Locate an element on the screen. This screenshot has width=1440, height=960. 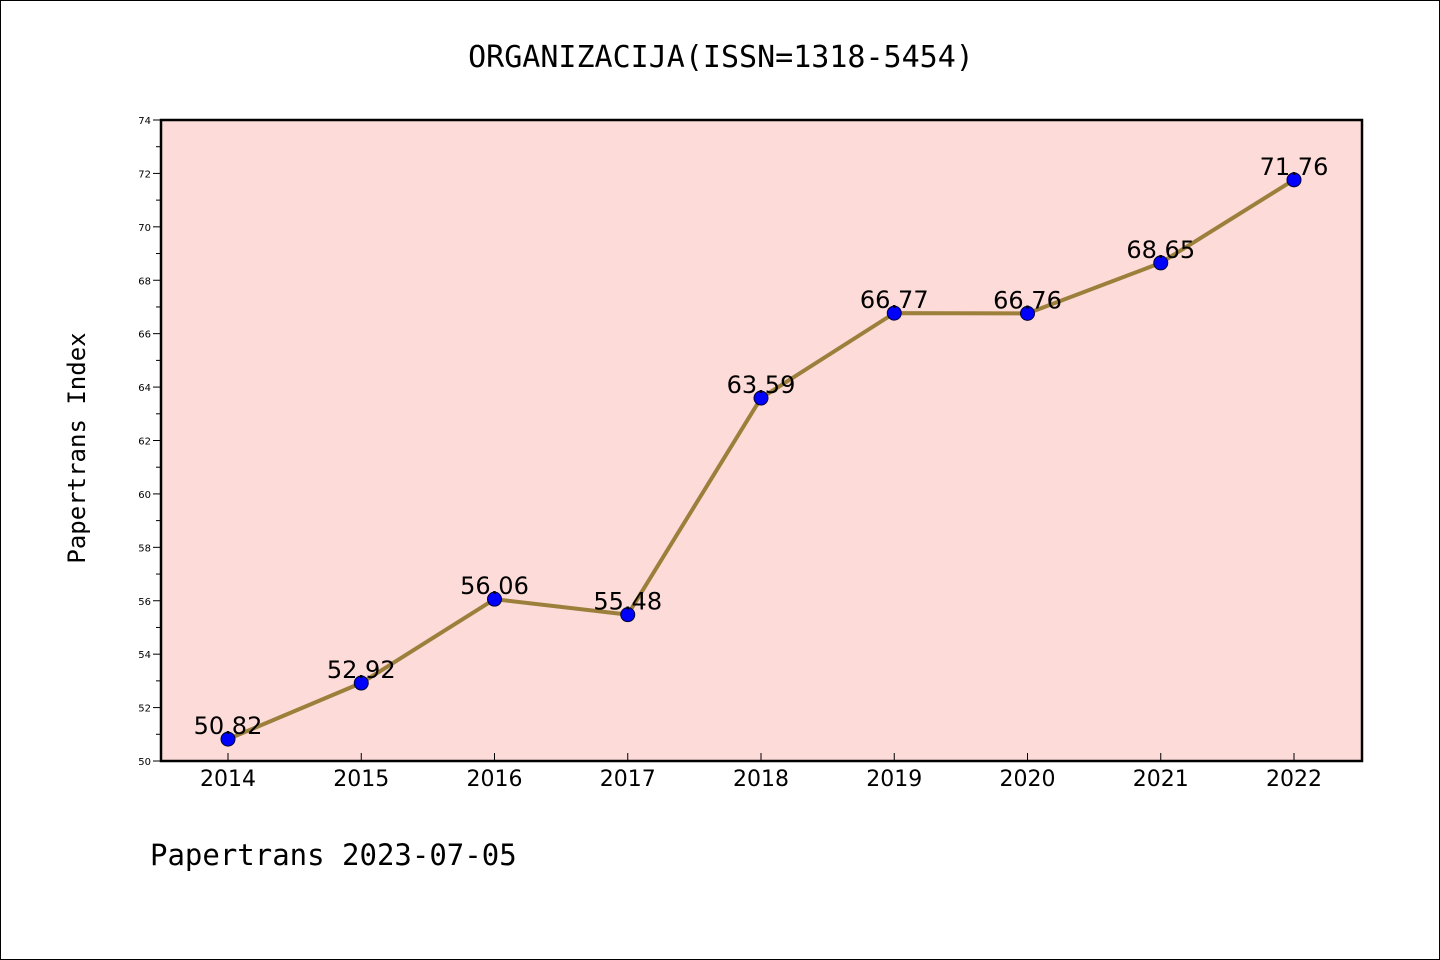
y-tick-label: 70 is located at coordinates (144, 228).